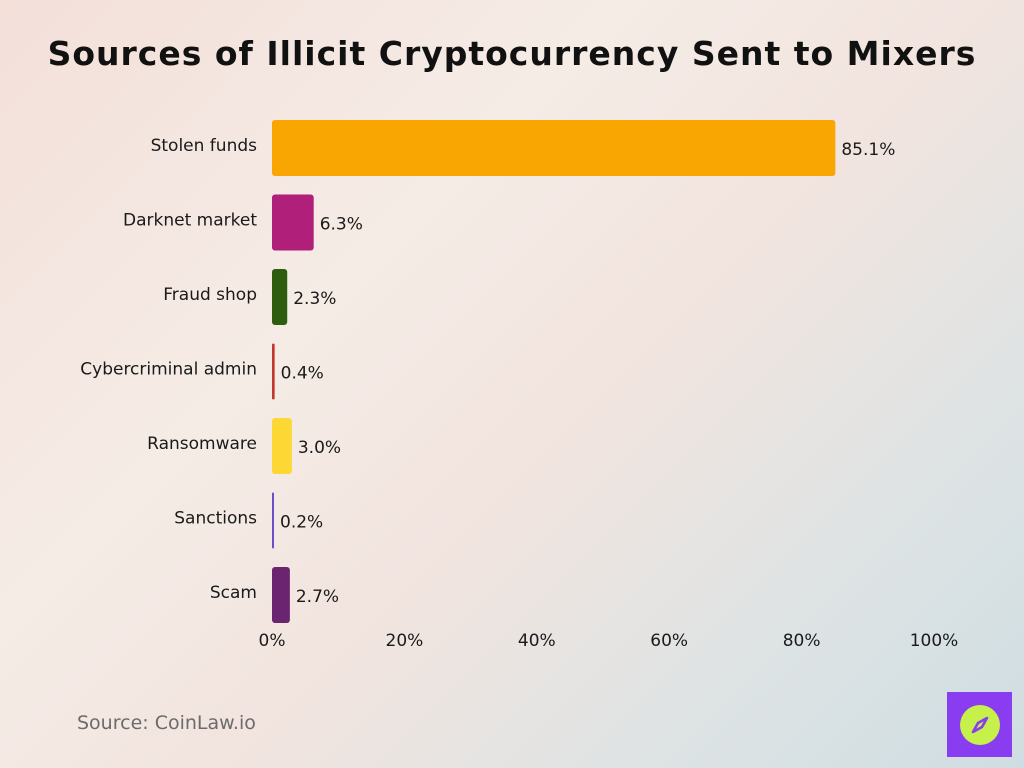  I want to click on x-axis-ticks: 0% 20% 40% 60% 80% 100%, so click(609, 641).